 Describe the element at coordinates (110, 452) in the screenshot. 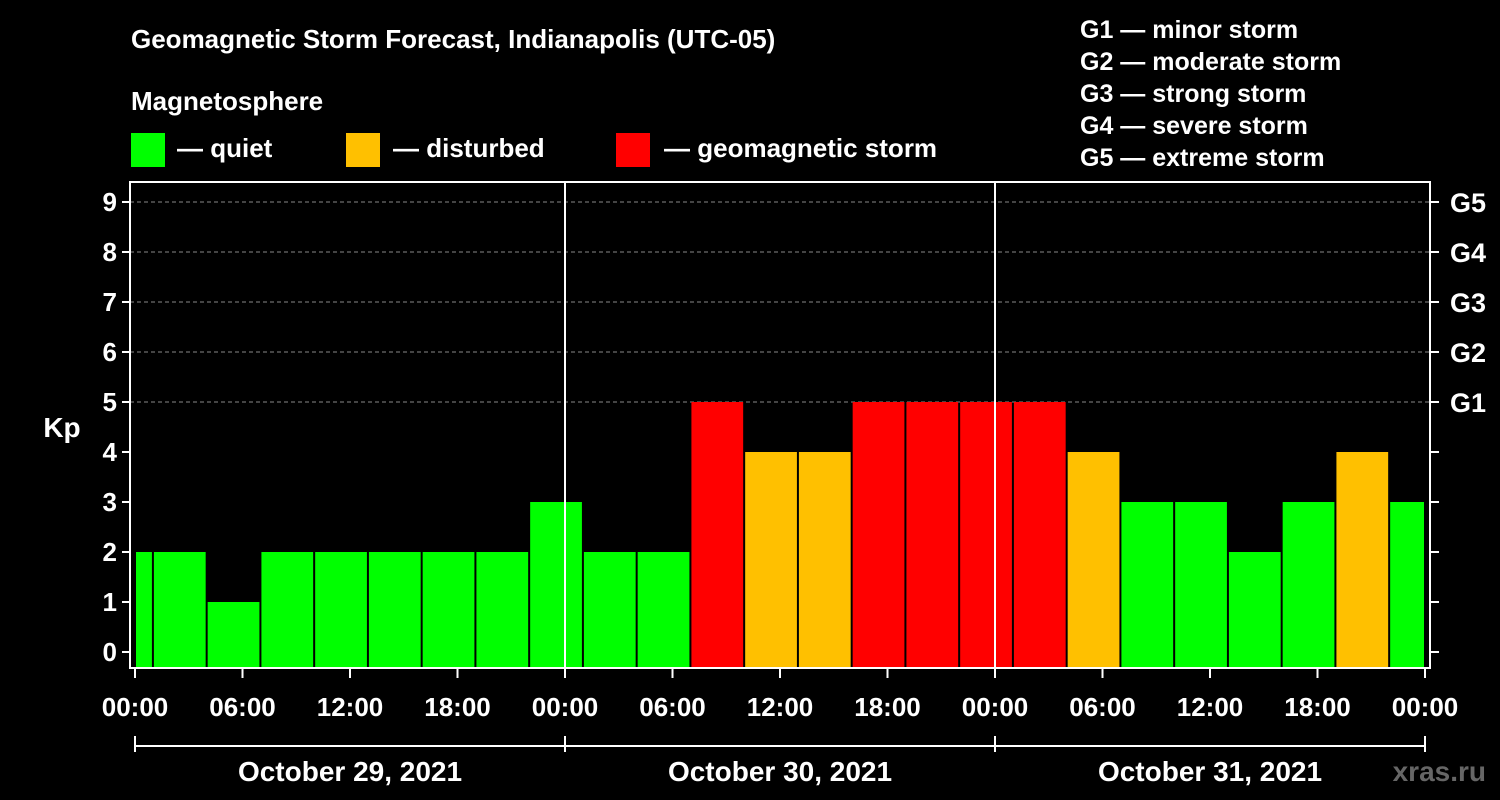

I see `ytick-label-4: 4` at that location.